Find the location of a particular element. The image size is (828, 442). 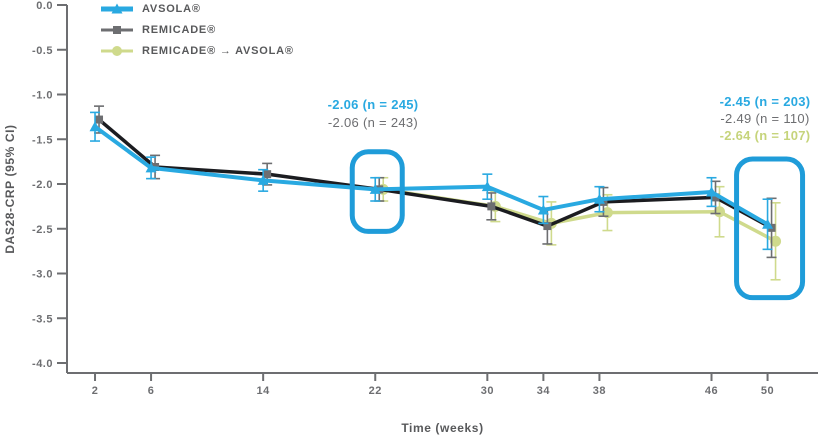

legend-label-remicade: REMICADE® is located at coordinates (179, 30).